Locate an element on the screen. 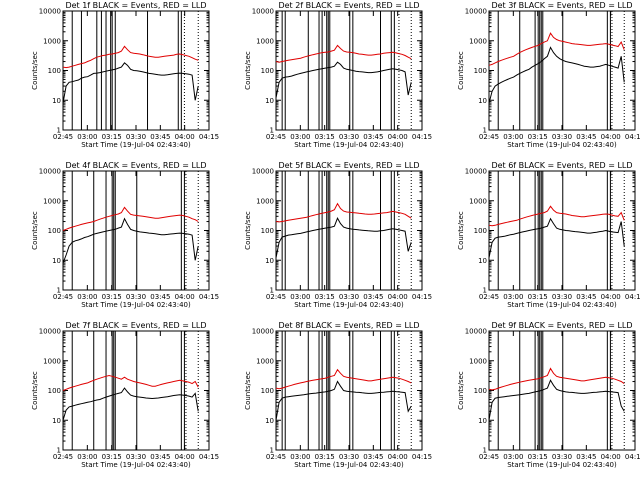 Image resolution: width=640 pixels, height=480 pixels. chart-title: Det 6f BLACK = Events, RED = LLD is located at coordinates (561, 165).